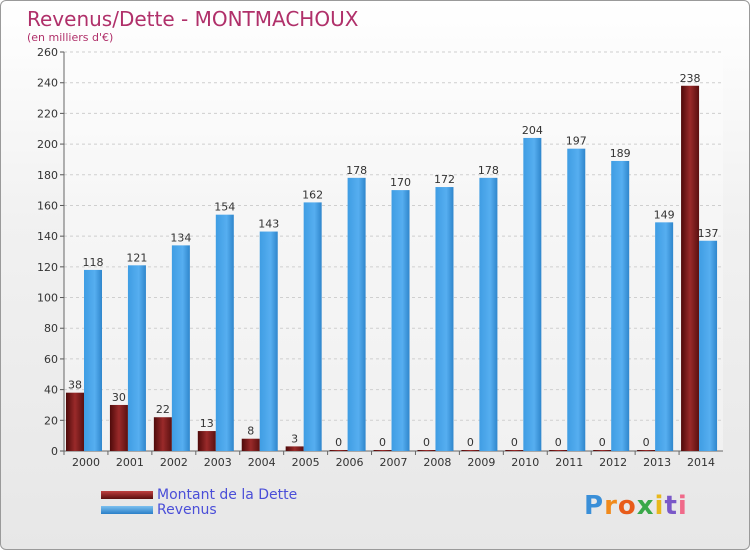  I want to click on data-label-revenus: 143, so click(268, 224).